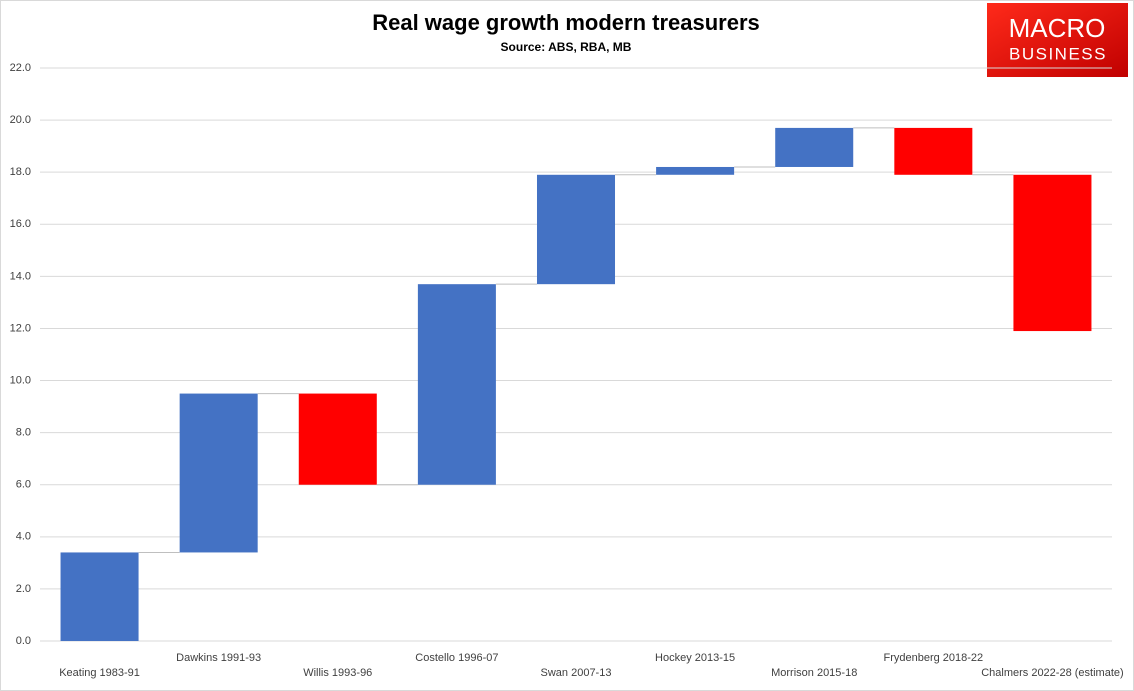 This screenshot has height=691, width=1134. Describe the element at coordinates (1057, 28) in the screenshot. I see `logo-line1: MACRO` at that location.